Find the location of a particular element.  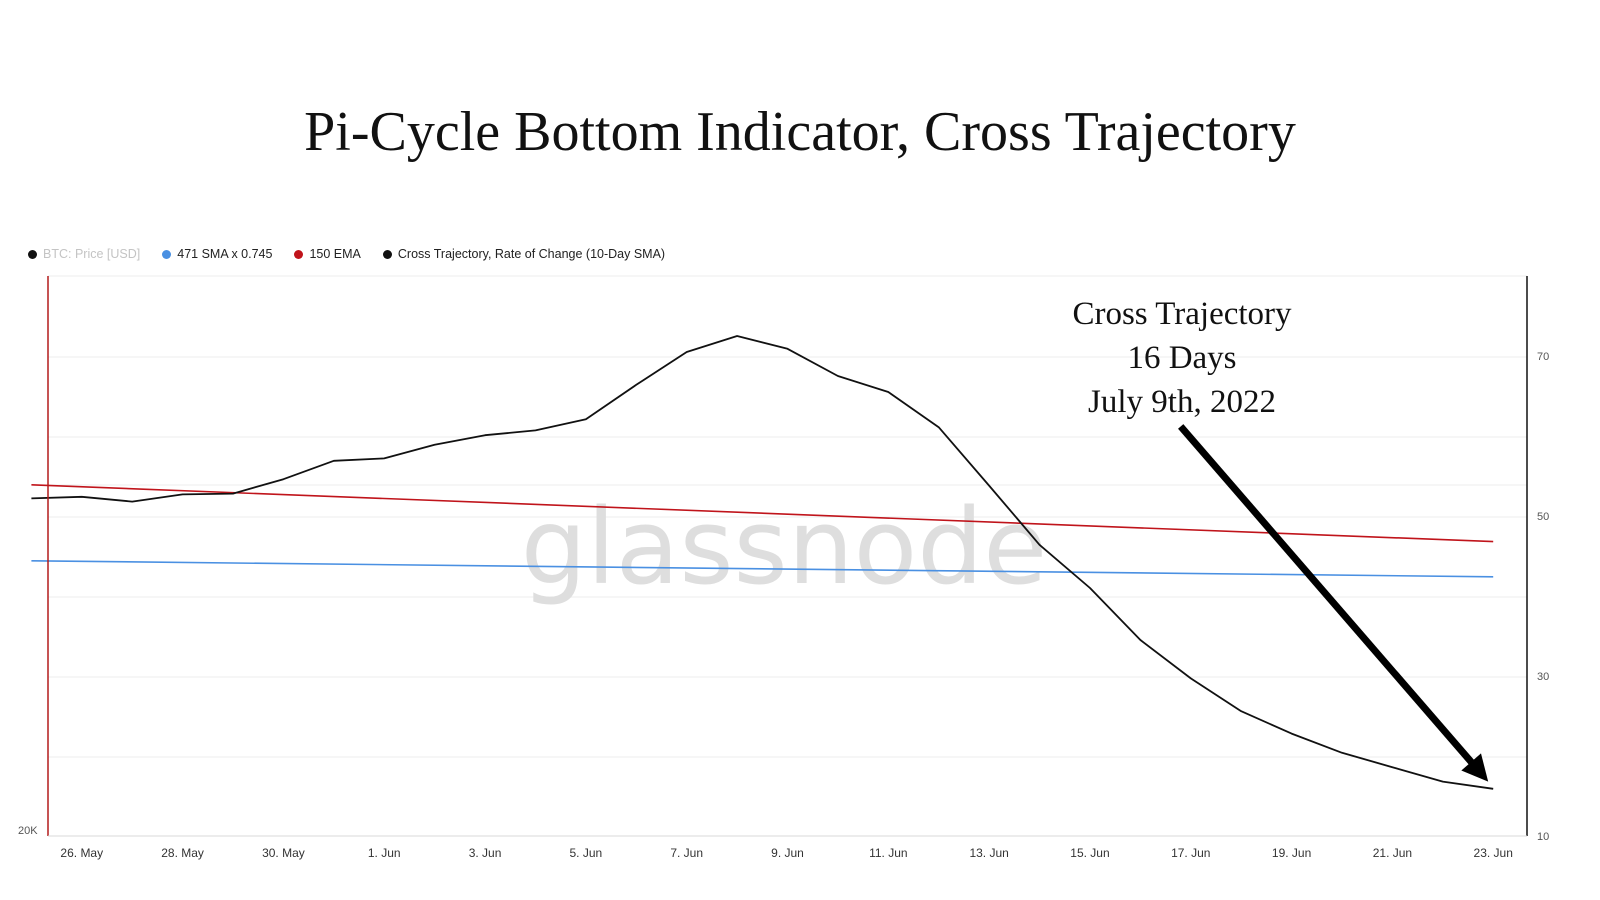

x-tick-label: 19. Jun is located at coordinates (1291, 853).